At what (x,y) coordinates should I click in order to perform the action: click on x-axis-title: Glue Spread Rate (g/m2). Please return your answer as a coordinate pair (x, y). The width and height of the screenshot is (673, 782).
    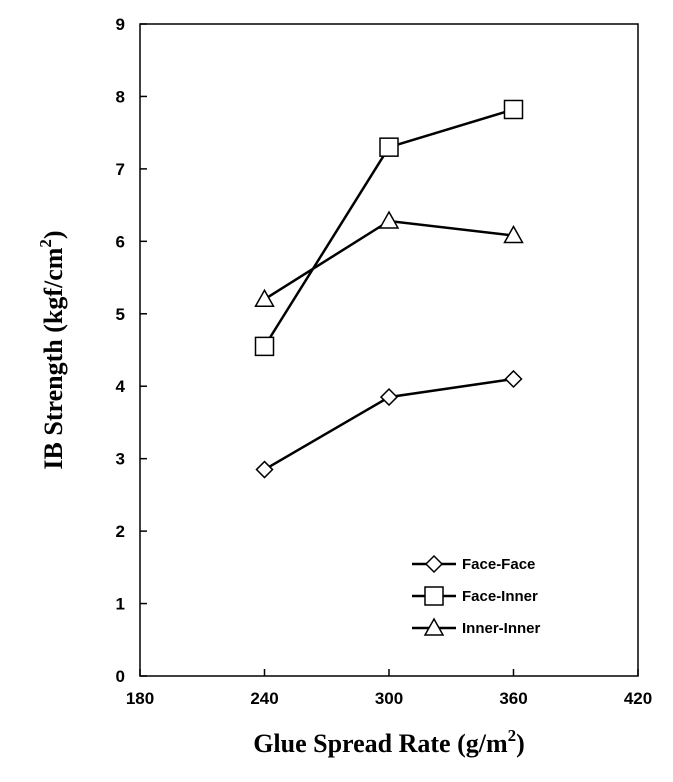
    Looking at the image, I should click on (389, 742).